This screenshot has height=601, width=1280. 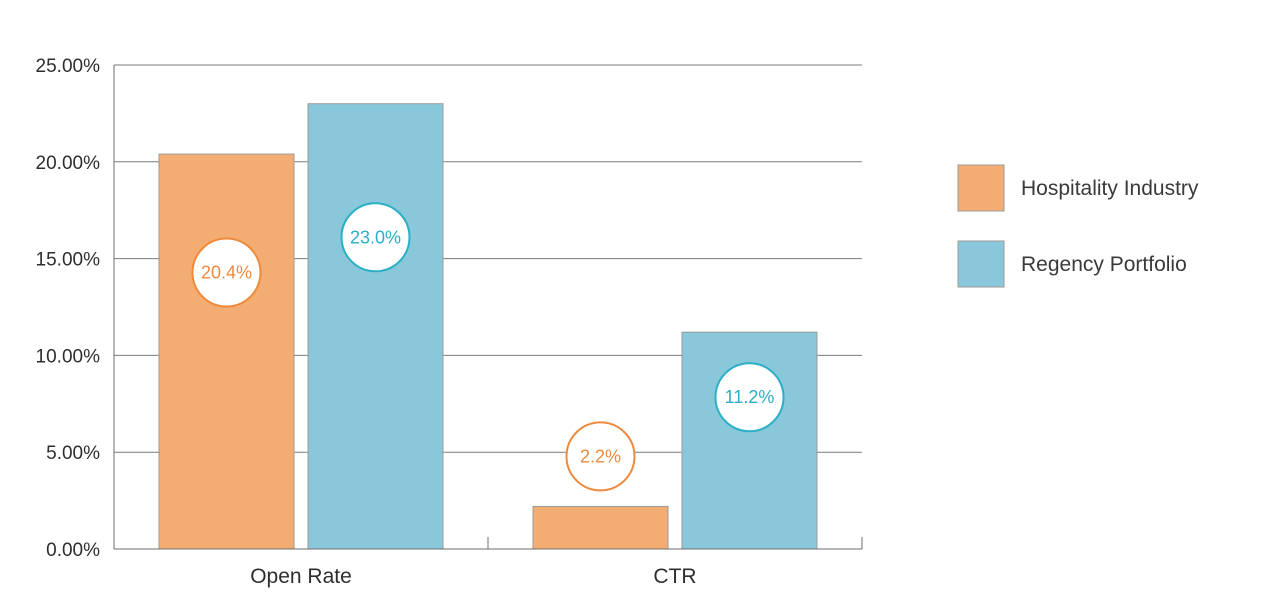 What do you see at coordinates (73, 550) in the screenshot?
I see `y-tick-label: 0.00%` at bounding box center [73, 550].